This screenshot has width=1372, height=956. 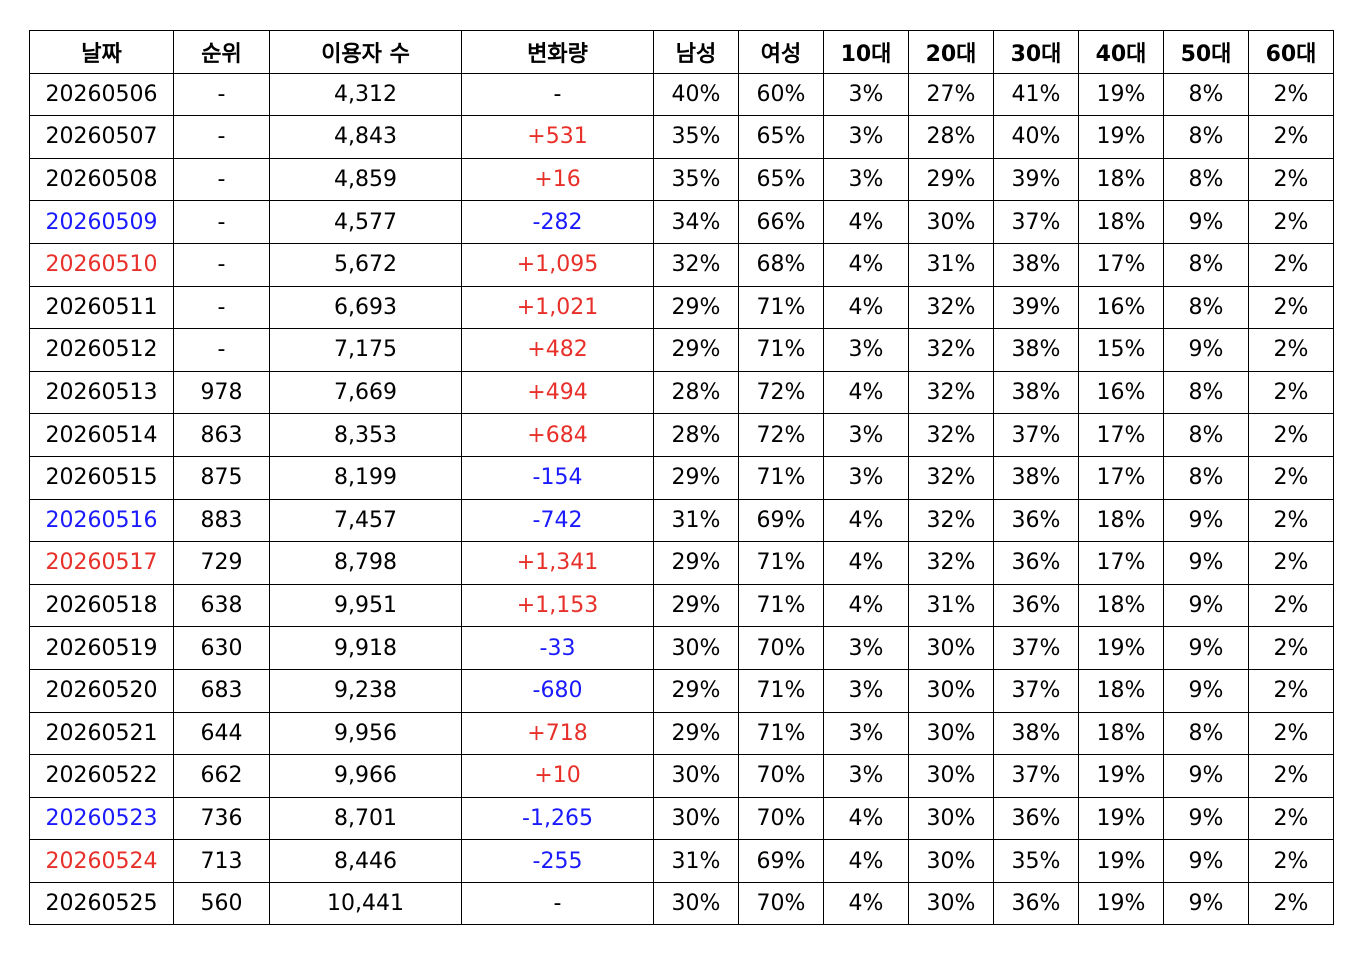 I want to click on rank-cell: 736, so click(x=221, y=818).